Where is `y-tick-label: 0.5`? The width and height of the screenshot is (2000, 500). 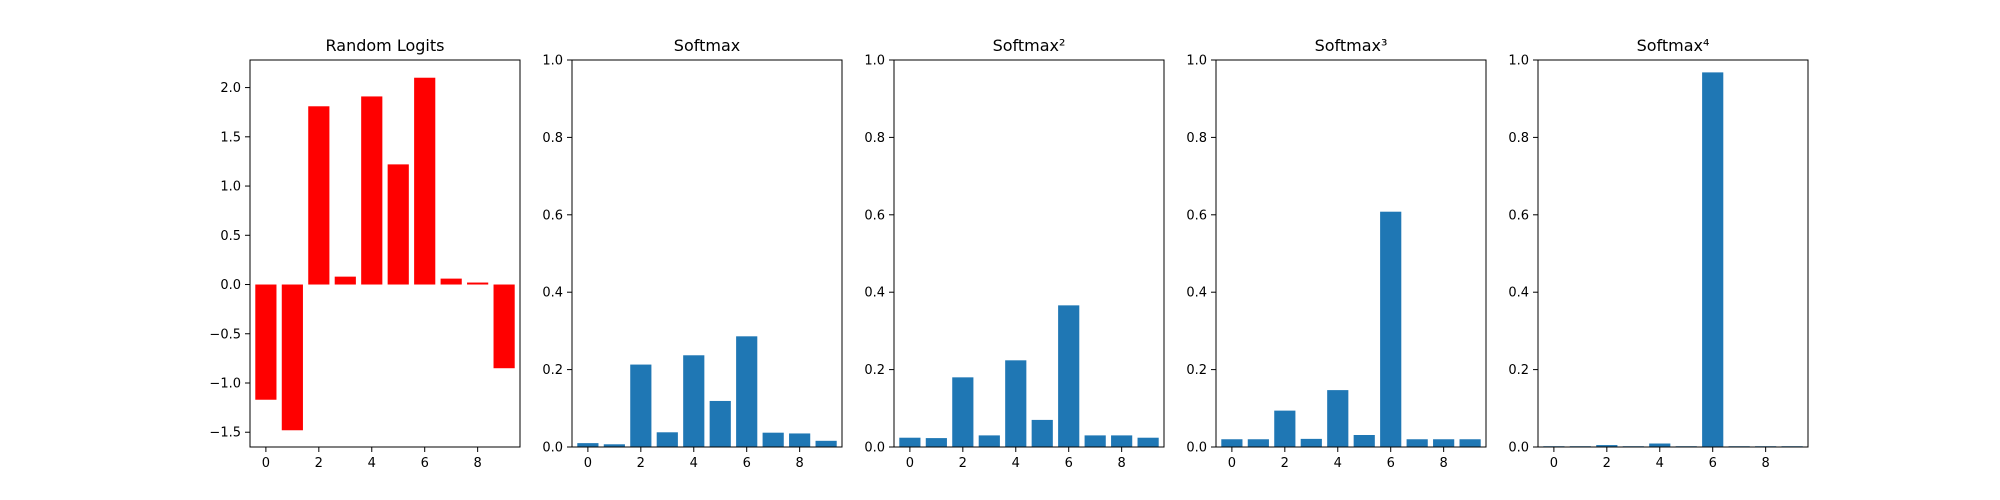 y-tick-label: 0.5 is located at coordinates (230, 236).